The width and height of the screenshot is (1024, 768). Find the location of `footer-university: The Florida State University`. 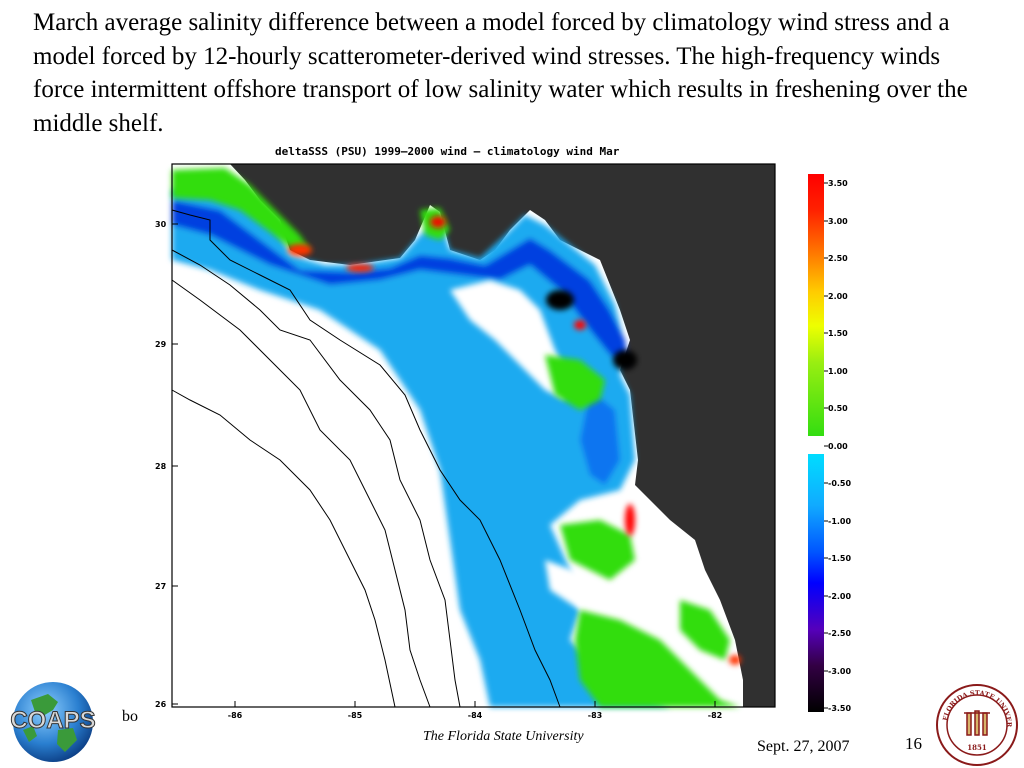

footer-university: The Florida State University is located at coordinates (503, 736).